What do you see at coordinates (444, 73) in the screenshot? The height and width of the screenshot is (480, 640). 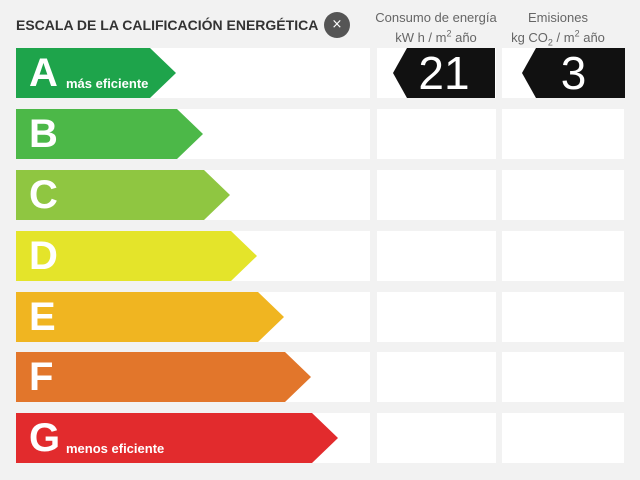 I see `consumo-value-badge: 21` at bounding box center [444, 73].